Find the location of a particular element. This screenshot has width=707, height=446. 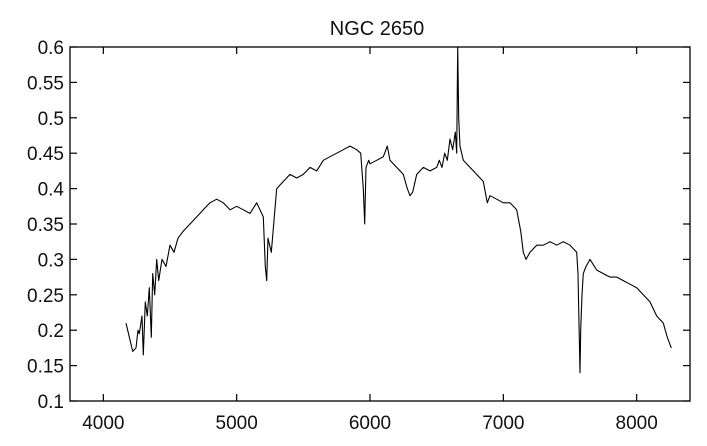

y-tick-label: 0.45 is located at coordinates (45, 154).